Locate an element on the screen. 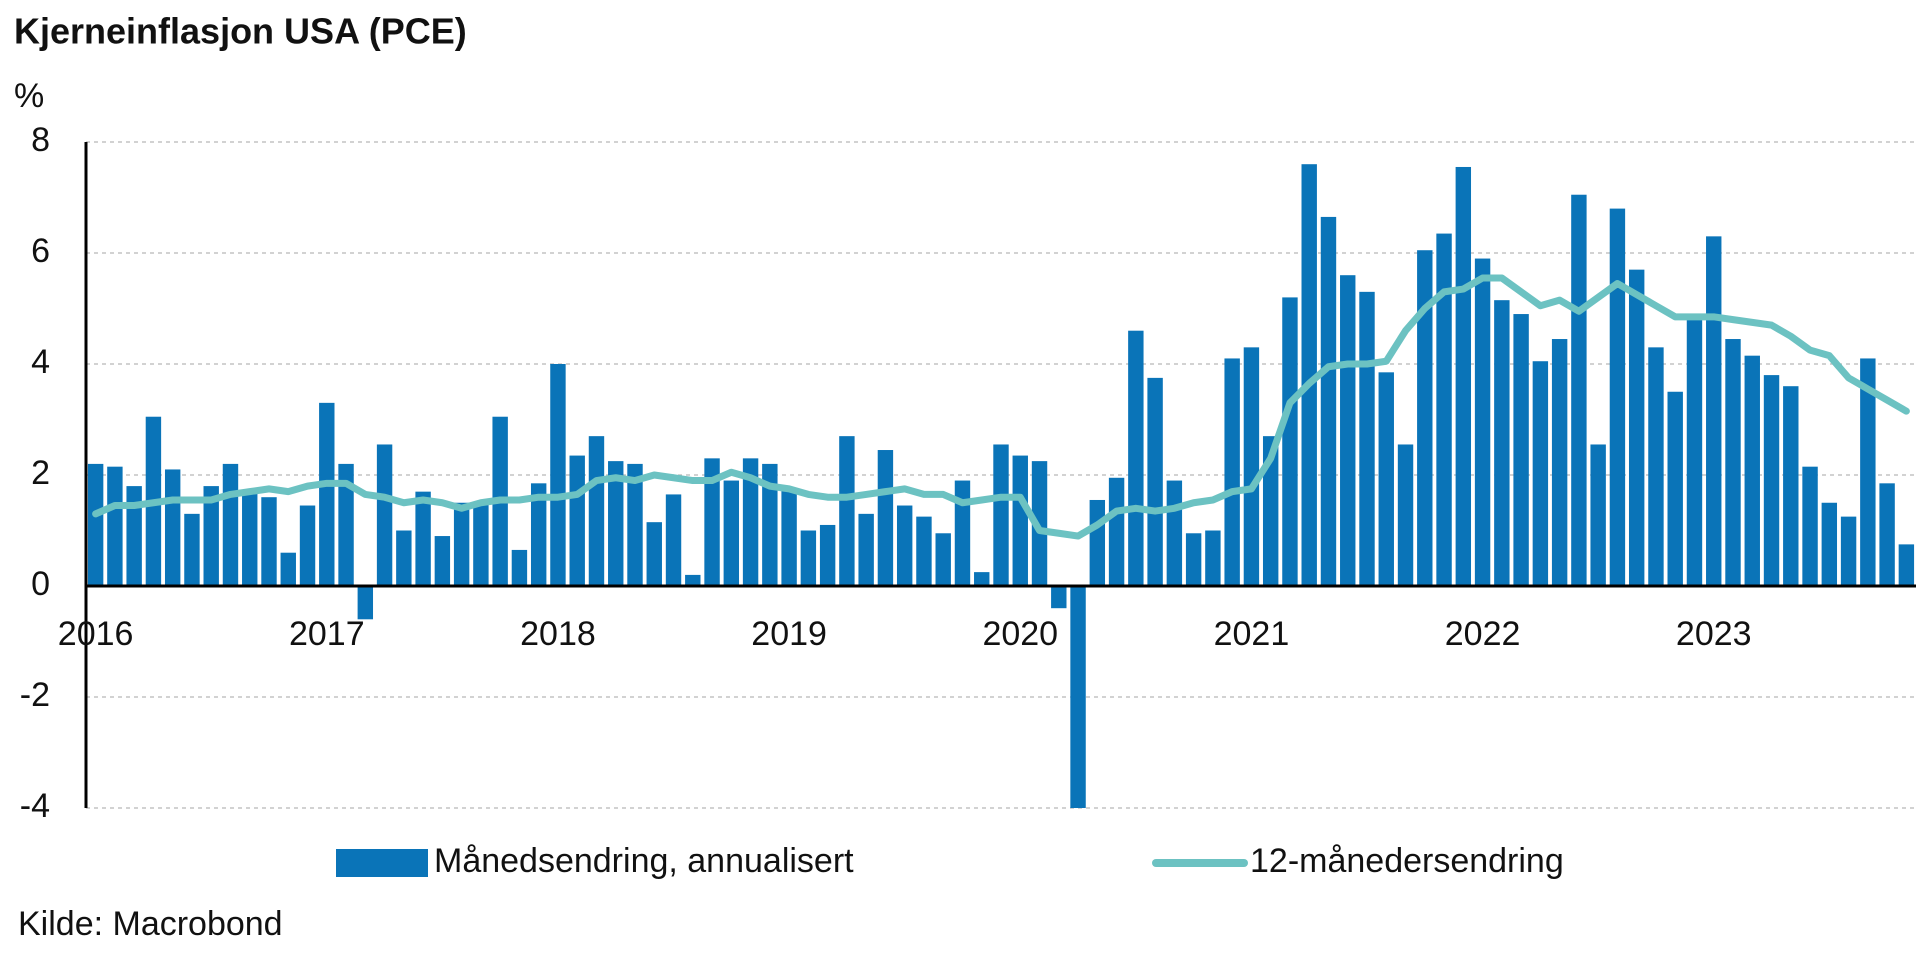 The height and width of the screenshot is (966, 1920). y-tick-label: -4 is located at coordinates (35, 806).